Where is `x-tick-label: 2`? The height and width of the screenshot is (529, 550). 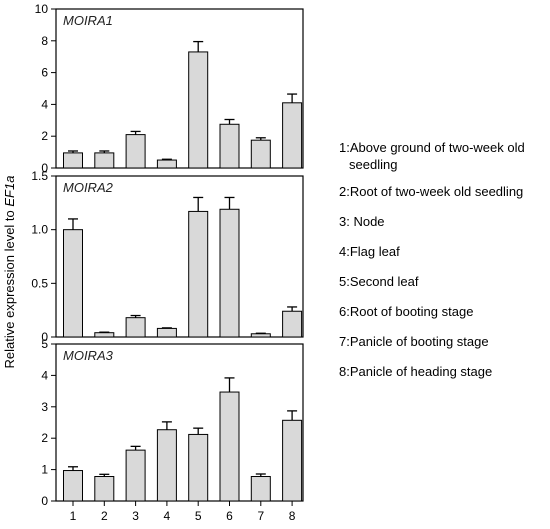
x-tick-label: 2 is located at coordinates (104, 516).